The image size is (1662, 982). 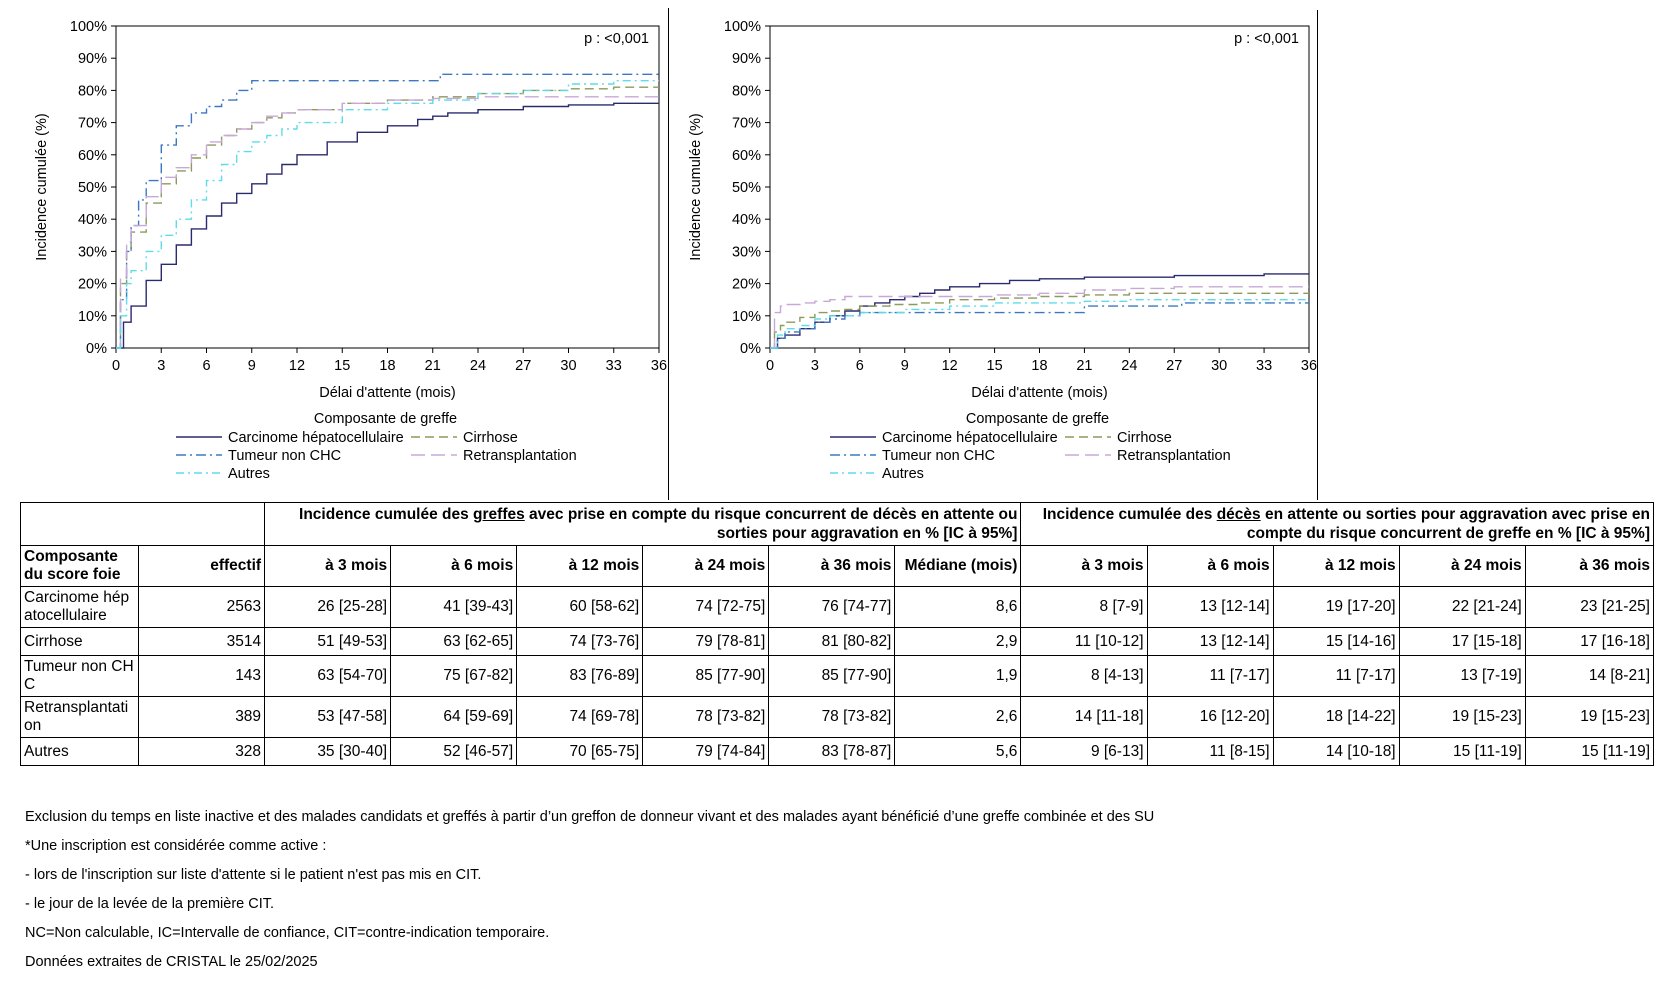 I want to click on cell-deces: 23 [21-25], so click(x=1589, y=607).